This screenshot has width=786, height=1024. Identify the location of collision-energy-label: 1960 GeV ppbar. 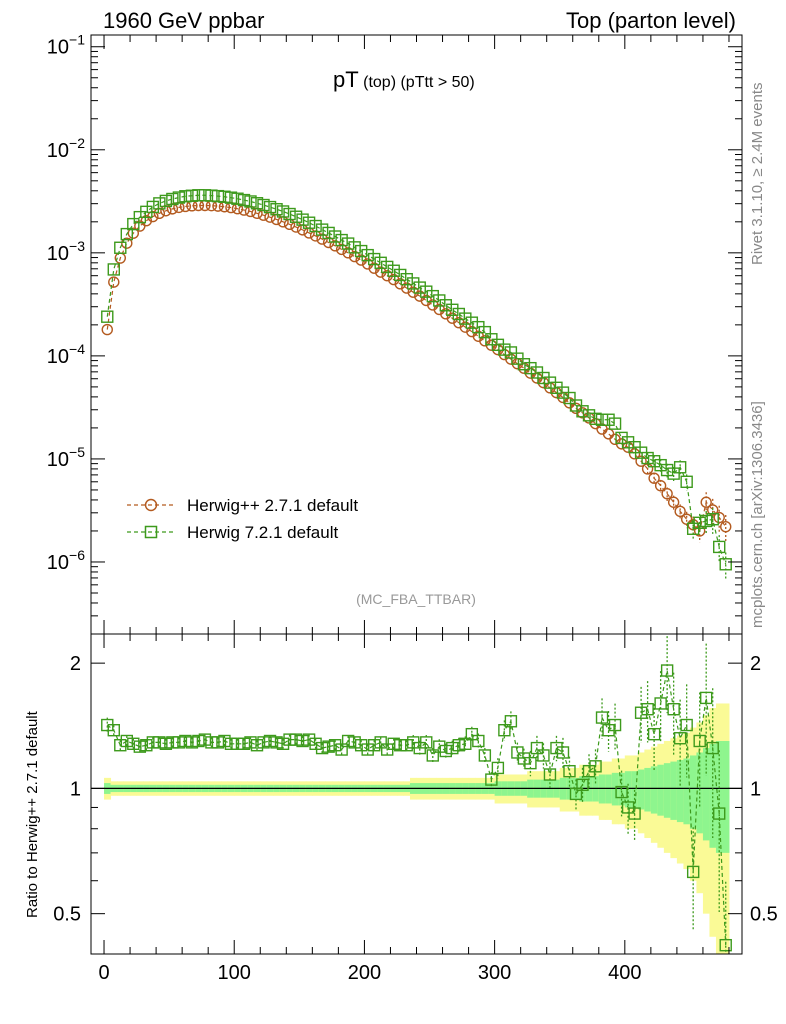
(183, 20).